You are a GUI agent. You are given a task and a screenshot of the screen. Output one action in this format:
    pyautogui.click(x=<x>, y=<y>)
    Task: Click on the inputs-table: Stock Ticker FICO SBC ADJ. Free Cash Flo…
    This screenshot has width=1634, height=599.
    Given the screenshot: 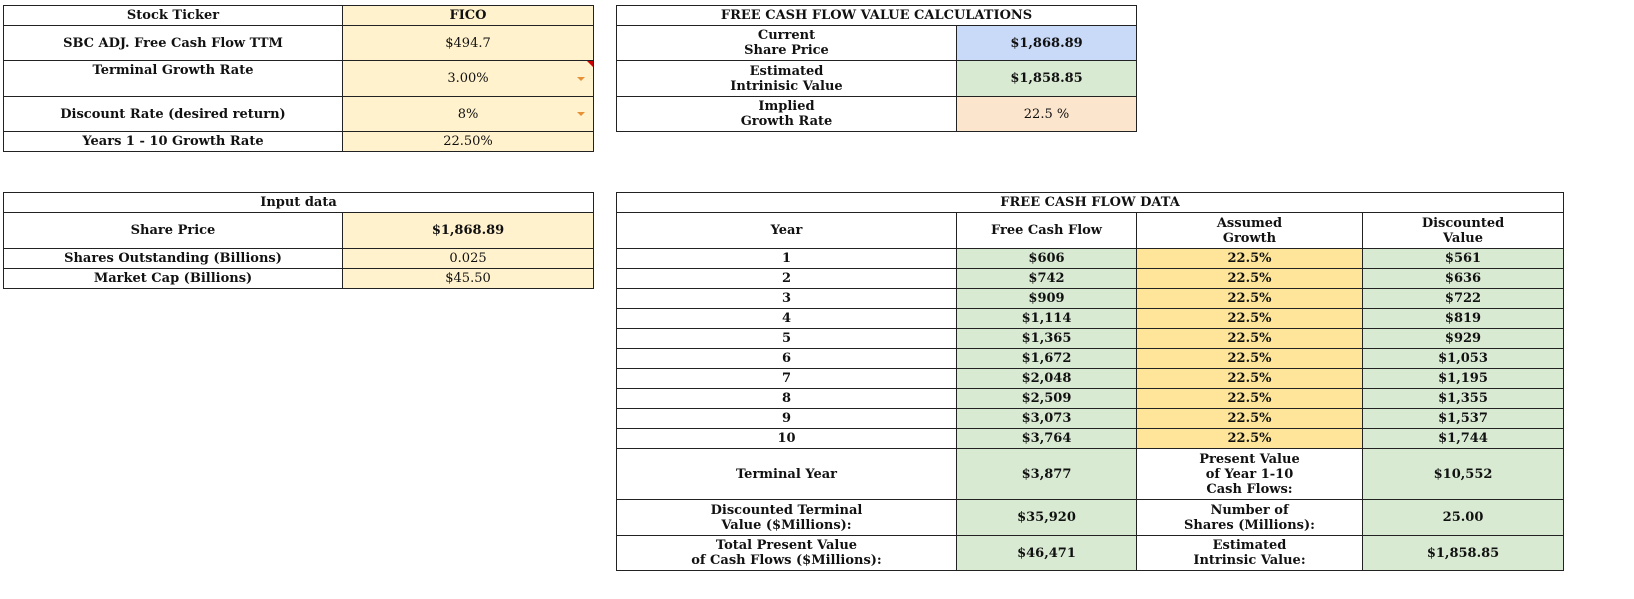 What is the action you would take?
    pyautogui.click(x=298, y=78)
    